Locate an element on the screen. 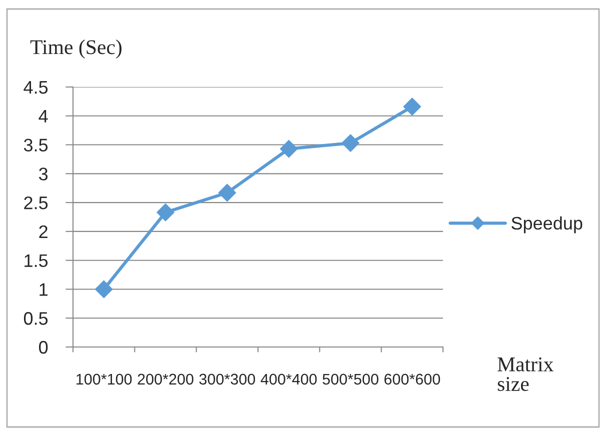  x-tick-label: 600*600 is located at coordinates (412, 379).